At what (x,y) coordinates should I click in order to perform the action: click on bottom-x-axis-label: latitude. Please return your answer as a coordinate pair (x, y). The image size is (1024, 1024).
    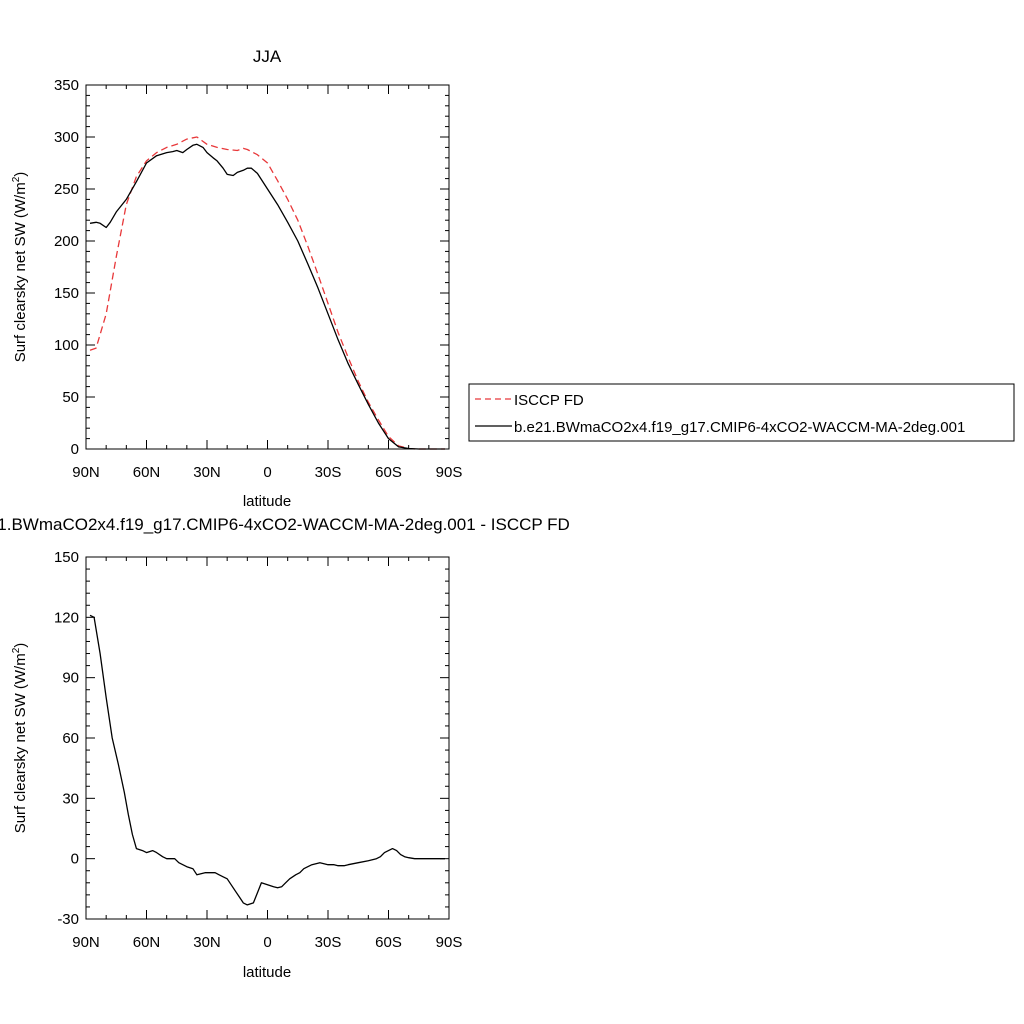
    Looking at the image, I should click on (267, 972).